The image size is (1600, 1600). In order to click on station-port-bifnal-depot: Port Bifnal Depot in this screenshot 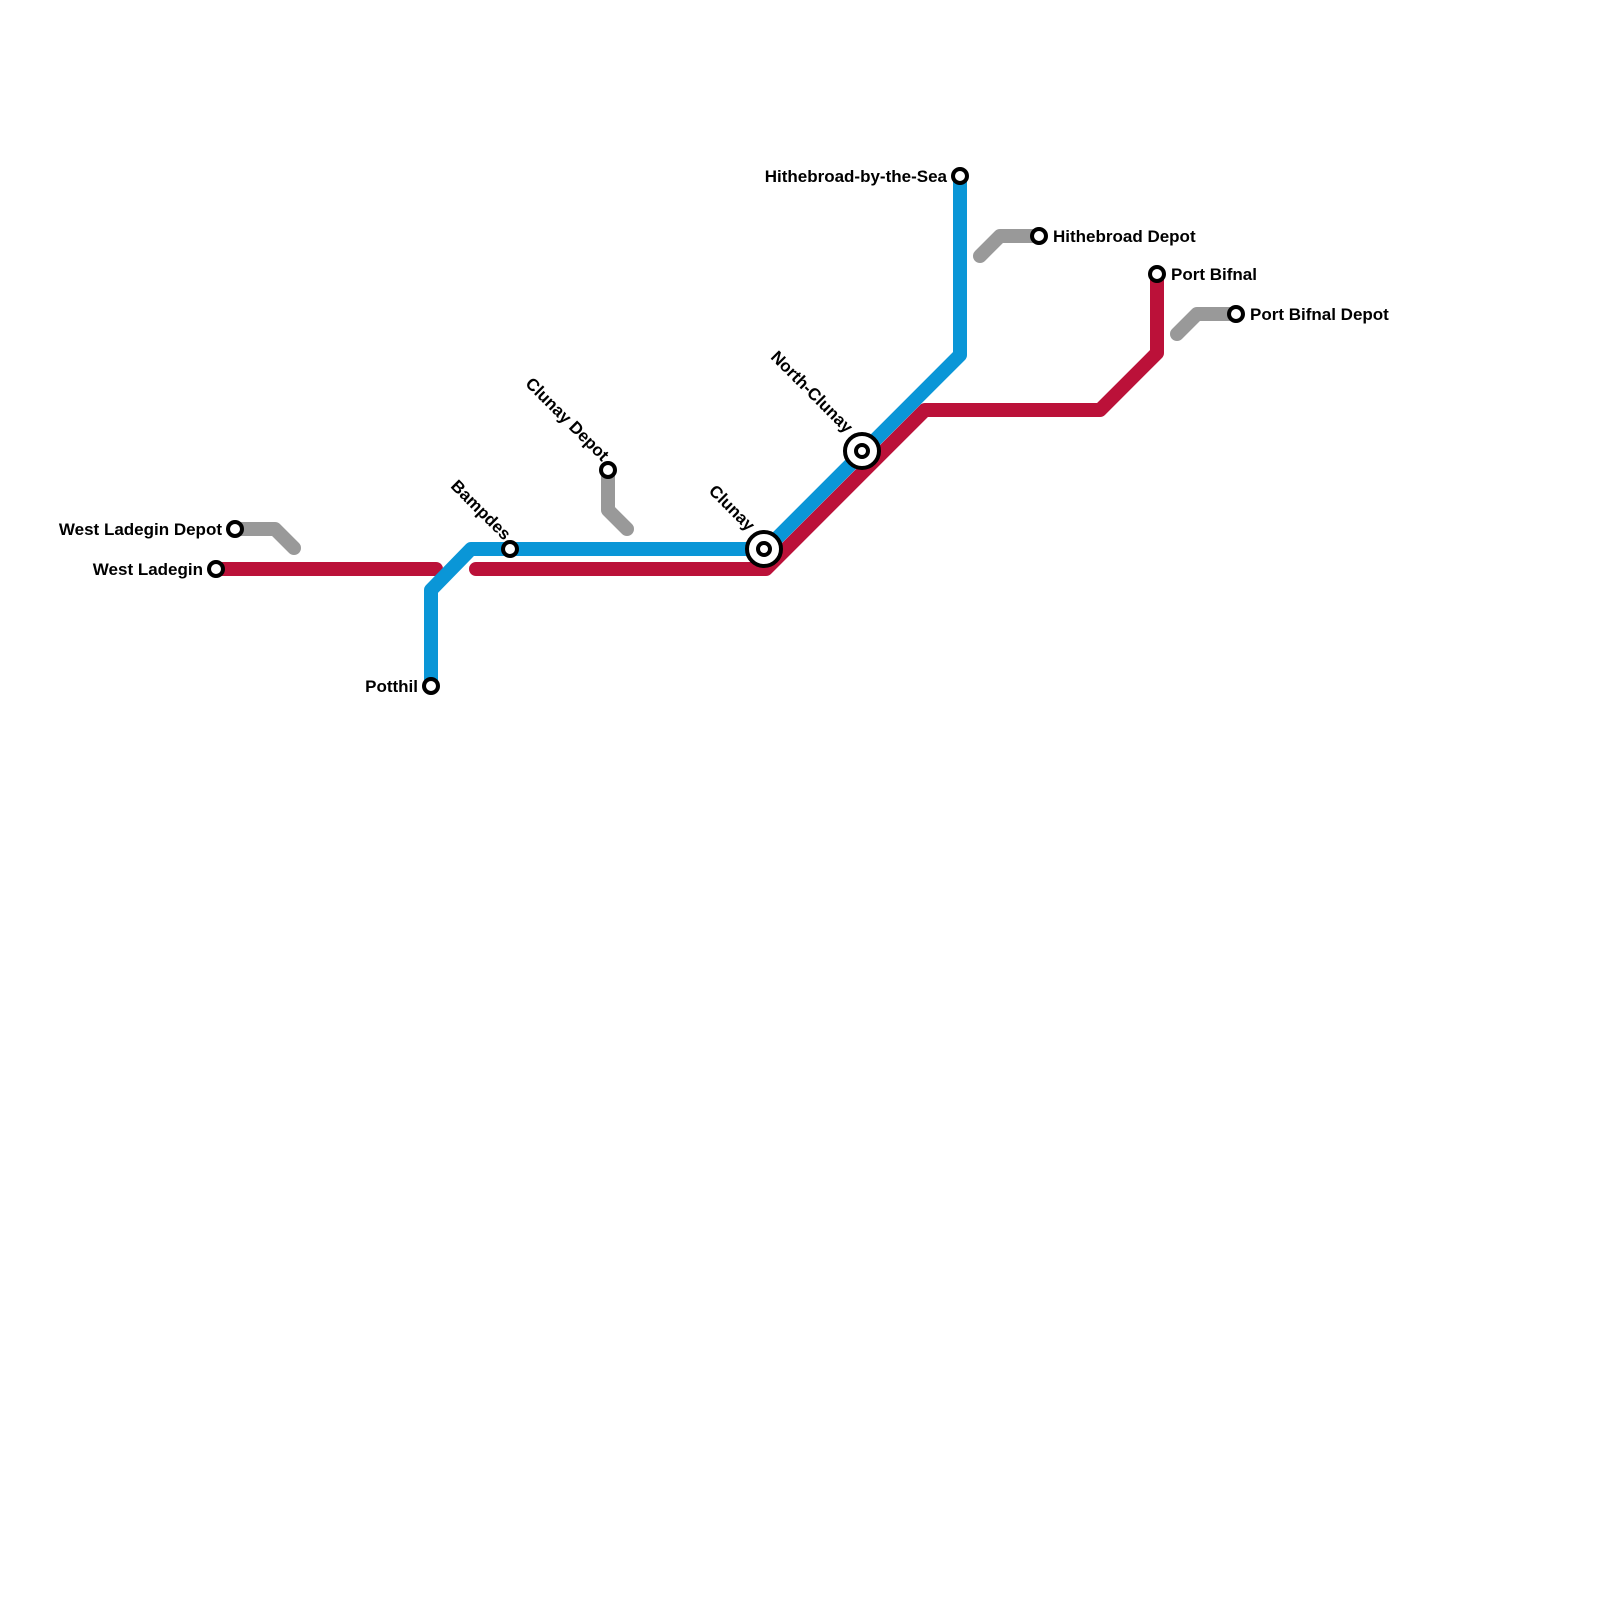, I will do `click(1308, 314)`.